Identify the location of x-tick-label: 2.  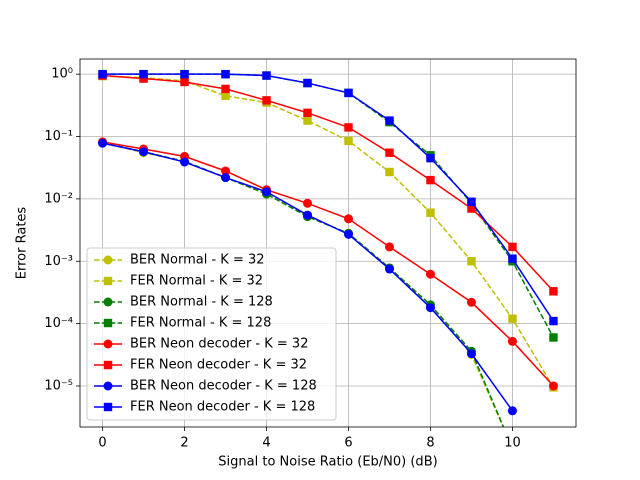
(184, 443).